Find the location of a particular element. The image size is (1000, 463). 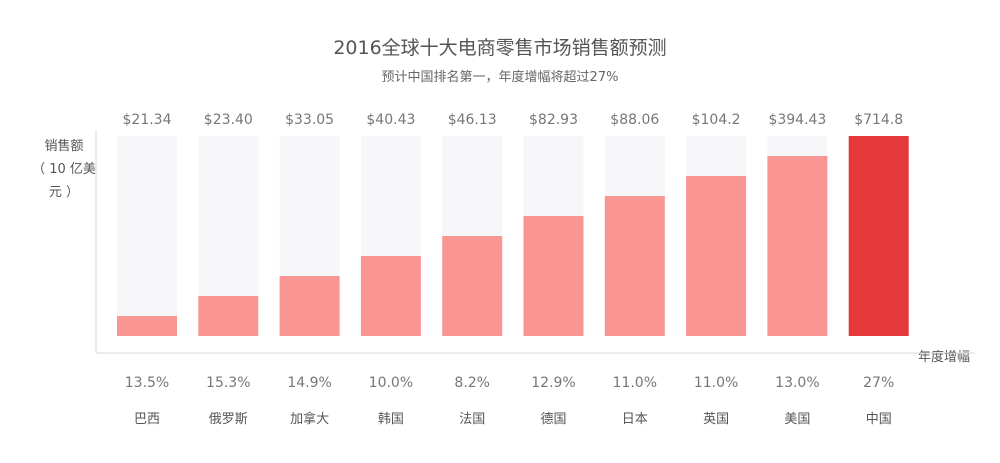

bar-value-label: $33.05 is located at coordinates (309, 120).